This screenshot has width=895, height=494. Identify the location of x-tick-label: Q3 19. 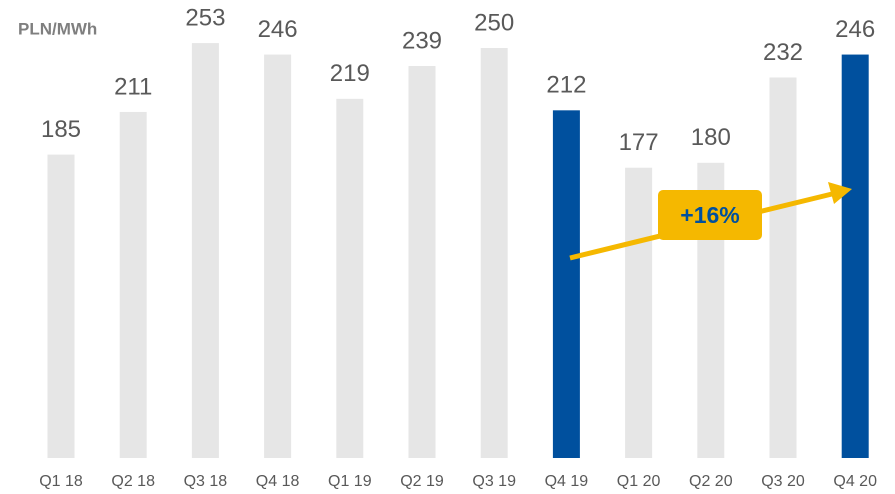
(494, 481).